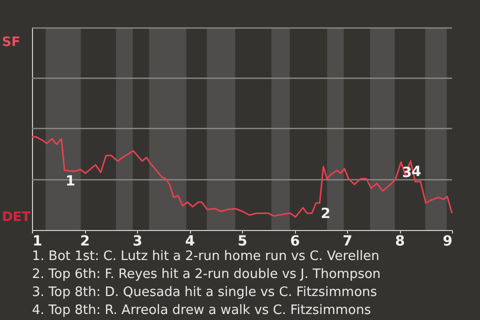 This screenshot has width=480, height=320. What do you see at coordinates (190, 242) in the screenshot?
I see `x-tick-label: 4` at bounding box center [190, 242].